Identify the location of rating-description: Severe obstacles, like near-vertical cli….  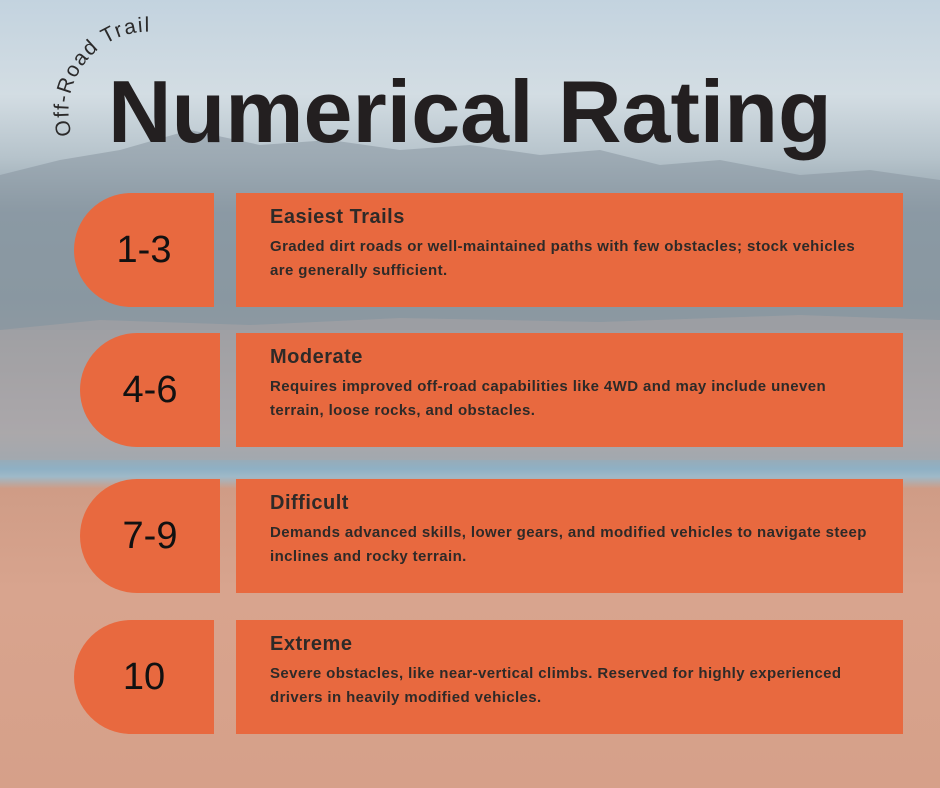
(556, 685).